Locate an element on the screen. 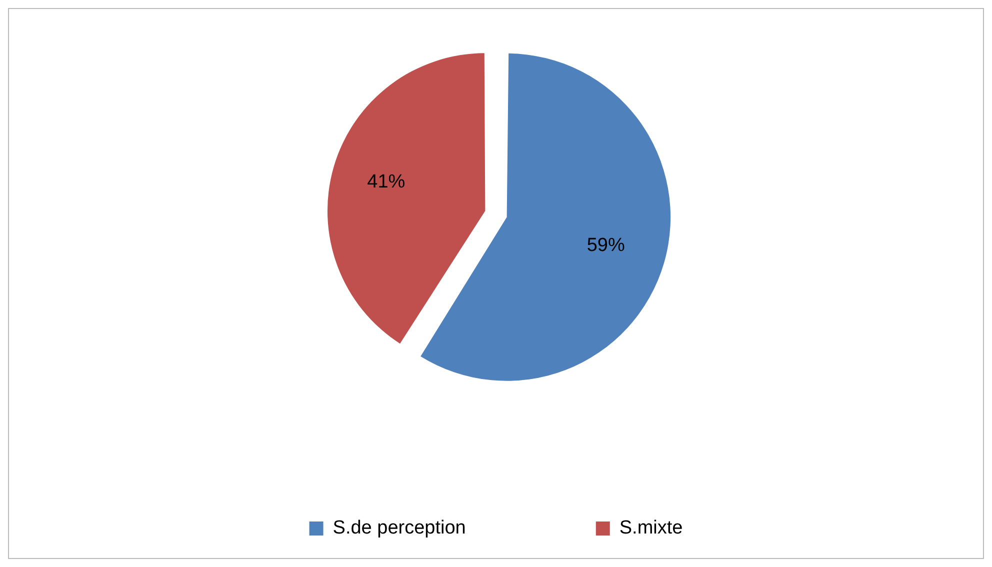 Image resolution: width=992 pixels, height=567 pixels. legend-label: S.mixte is located at coordinates (651, 528).